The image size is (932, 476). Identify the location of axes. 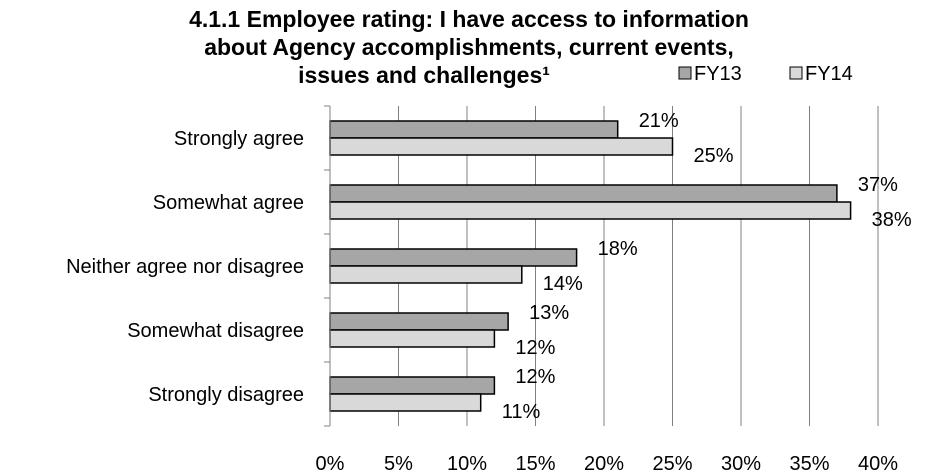
(327, 266).